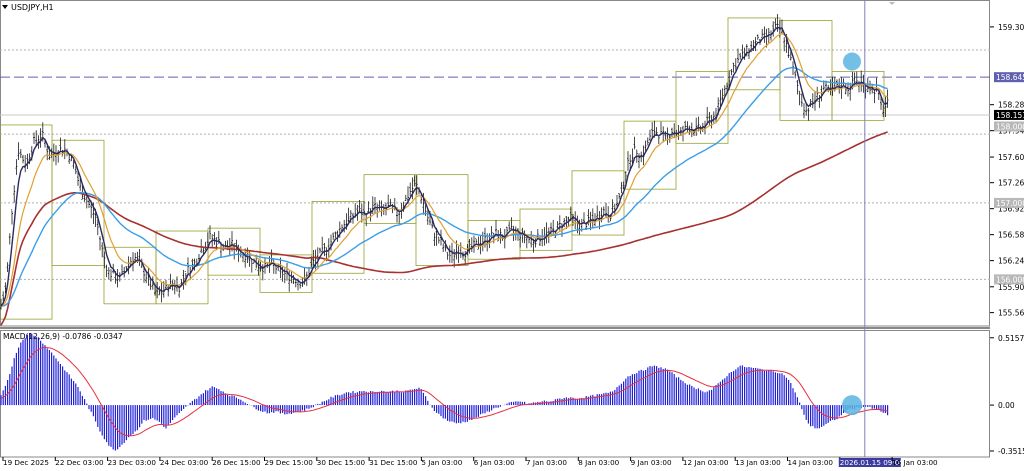 The image size is (1024, 471). Describe the element at coordinates (1011, 338) in the screenshot. I see `macd-tick-label: 0.5157` at that location.